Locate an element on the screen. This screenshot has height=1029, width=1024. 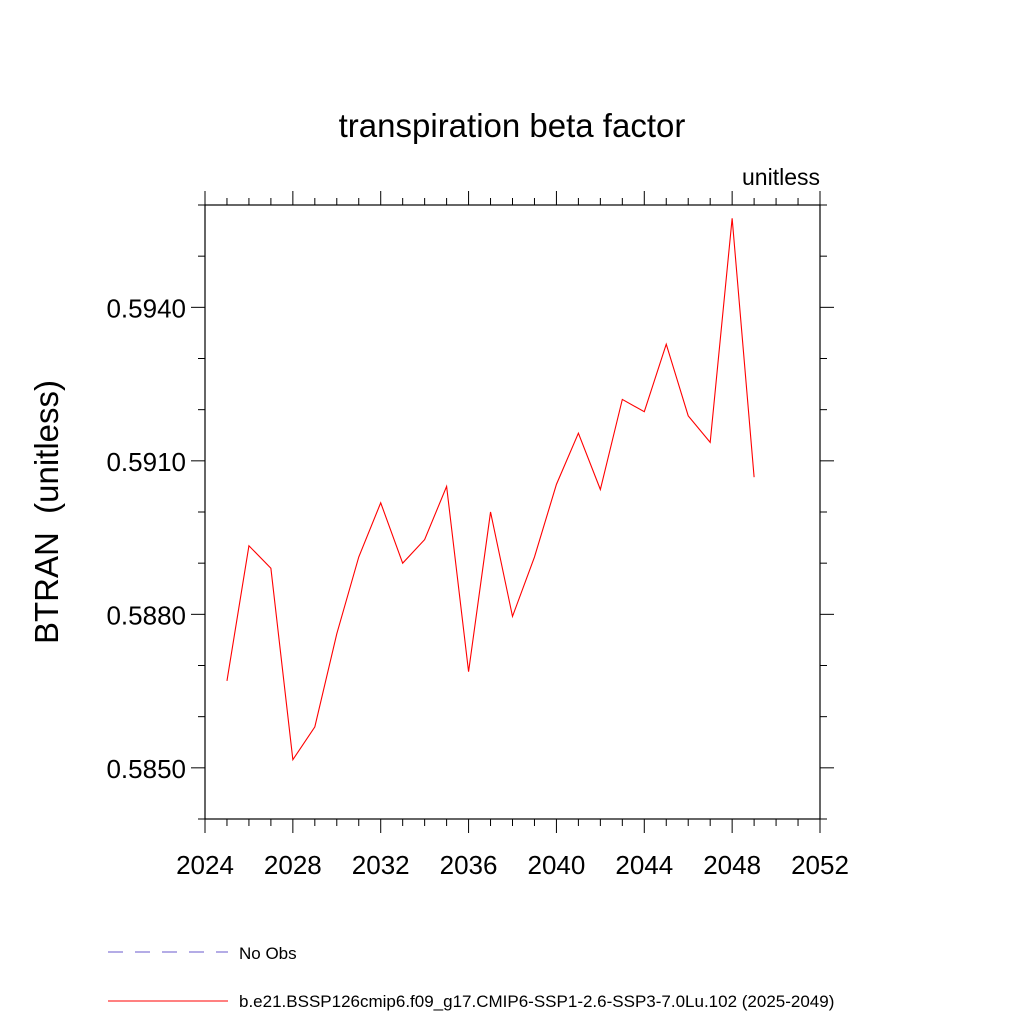
y-tick-label: 0.5880 is located at coordinates (146, 615).